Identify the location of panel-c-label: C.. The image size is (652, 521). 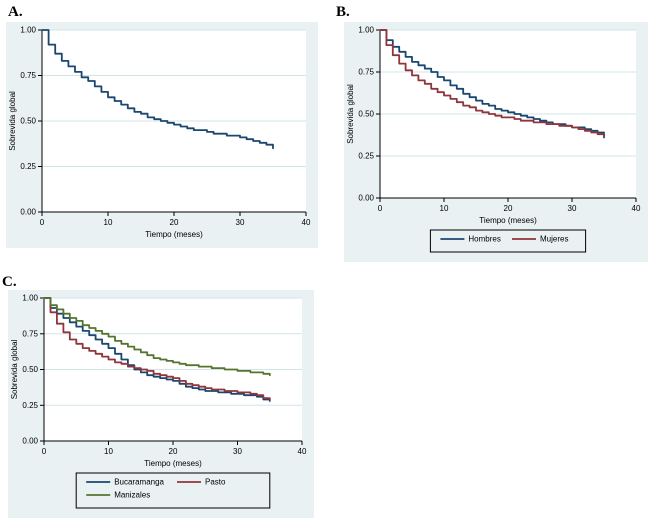
(9, 282).